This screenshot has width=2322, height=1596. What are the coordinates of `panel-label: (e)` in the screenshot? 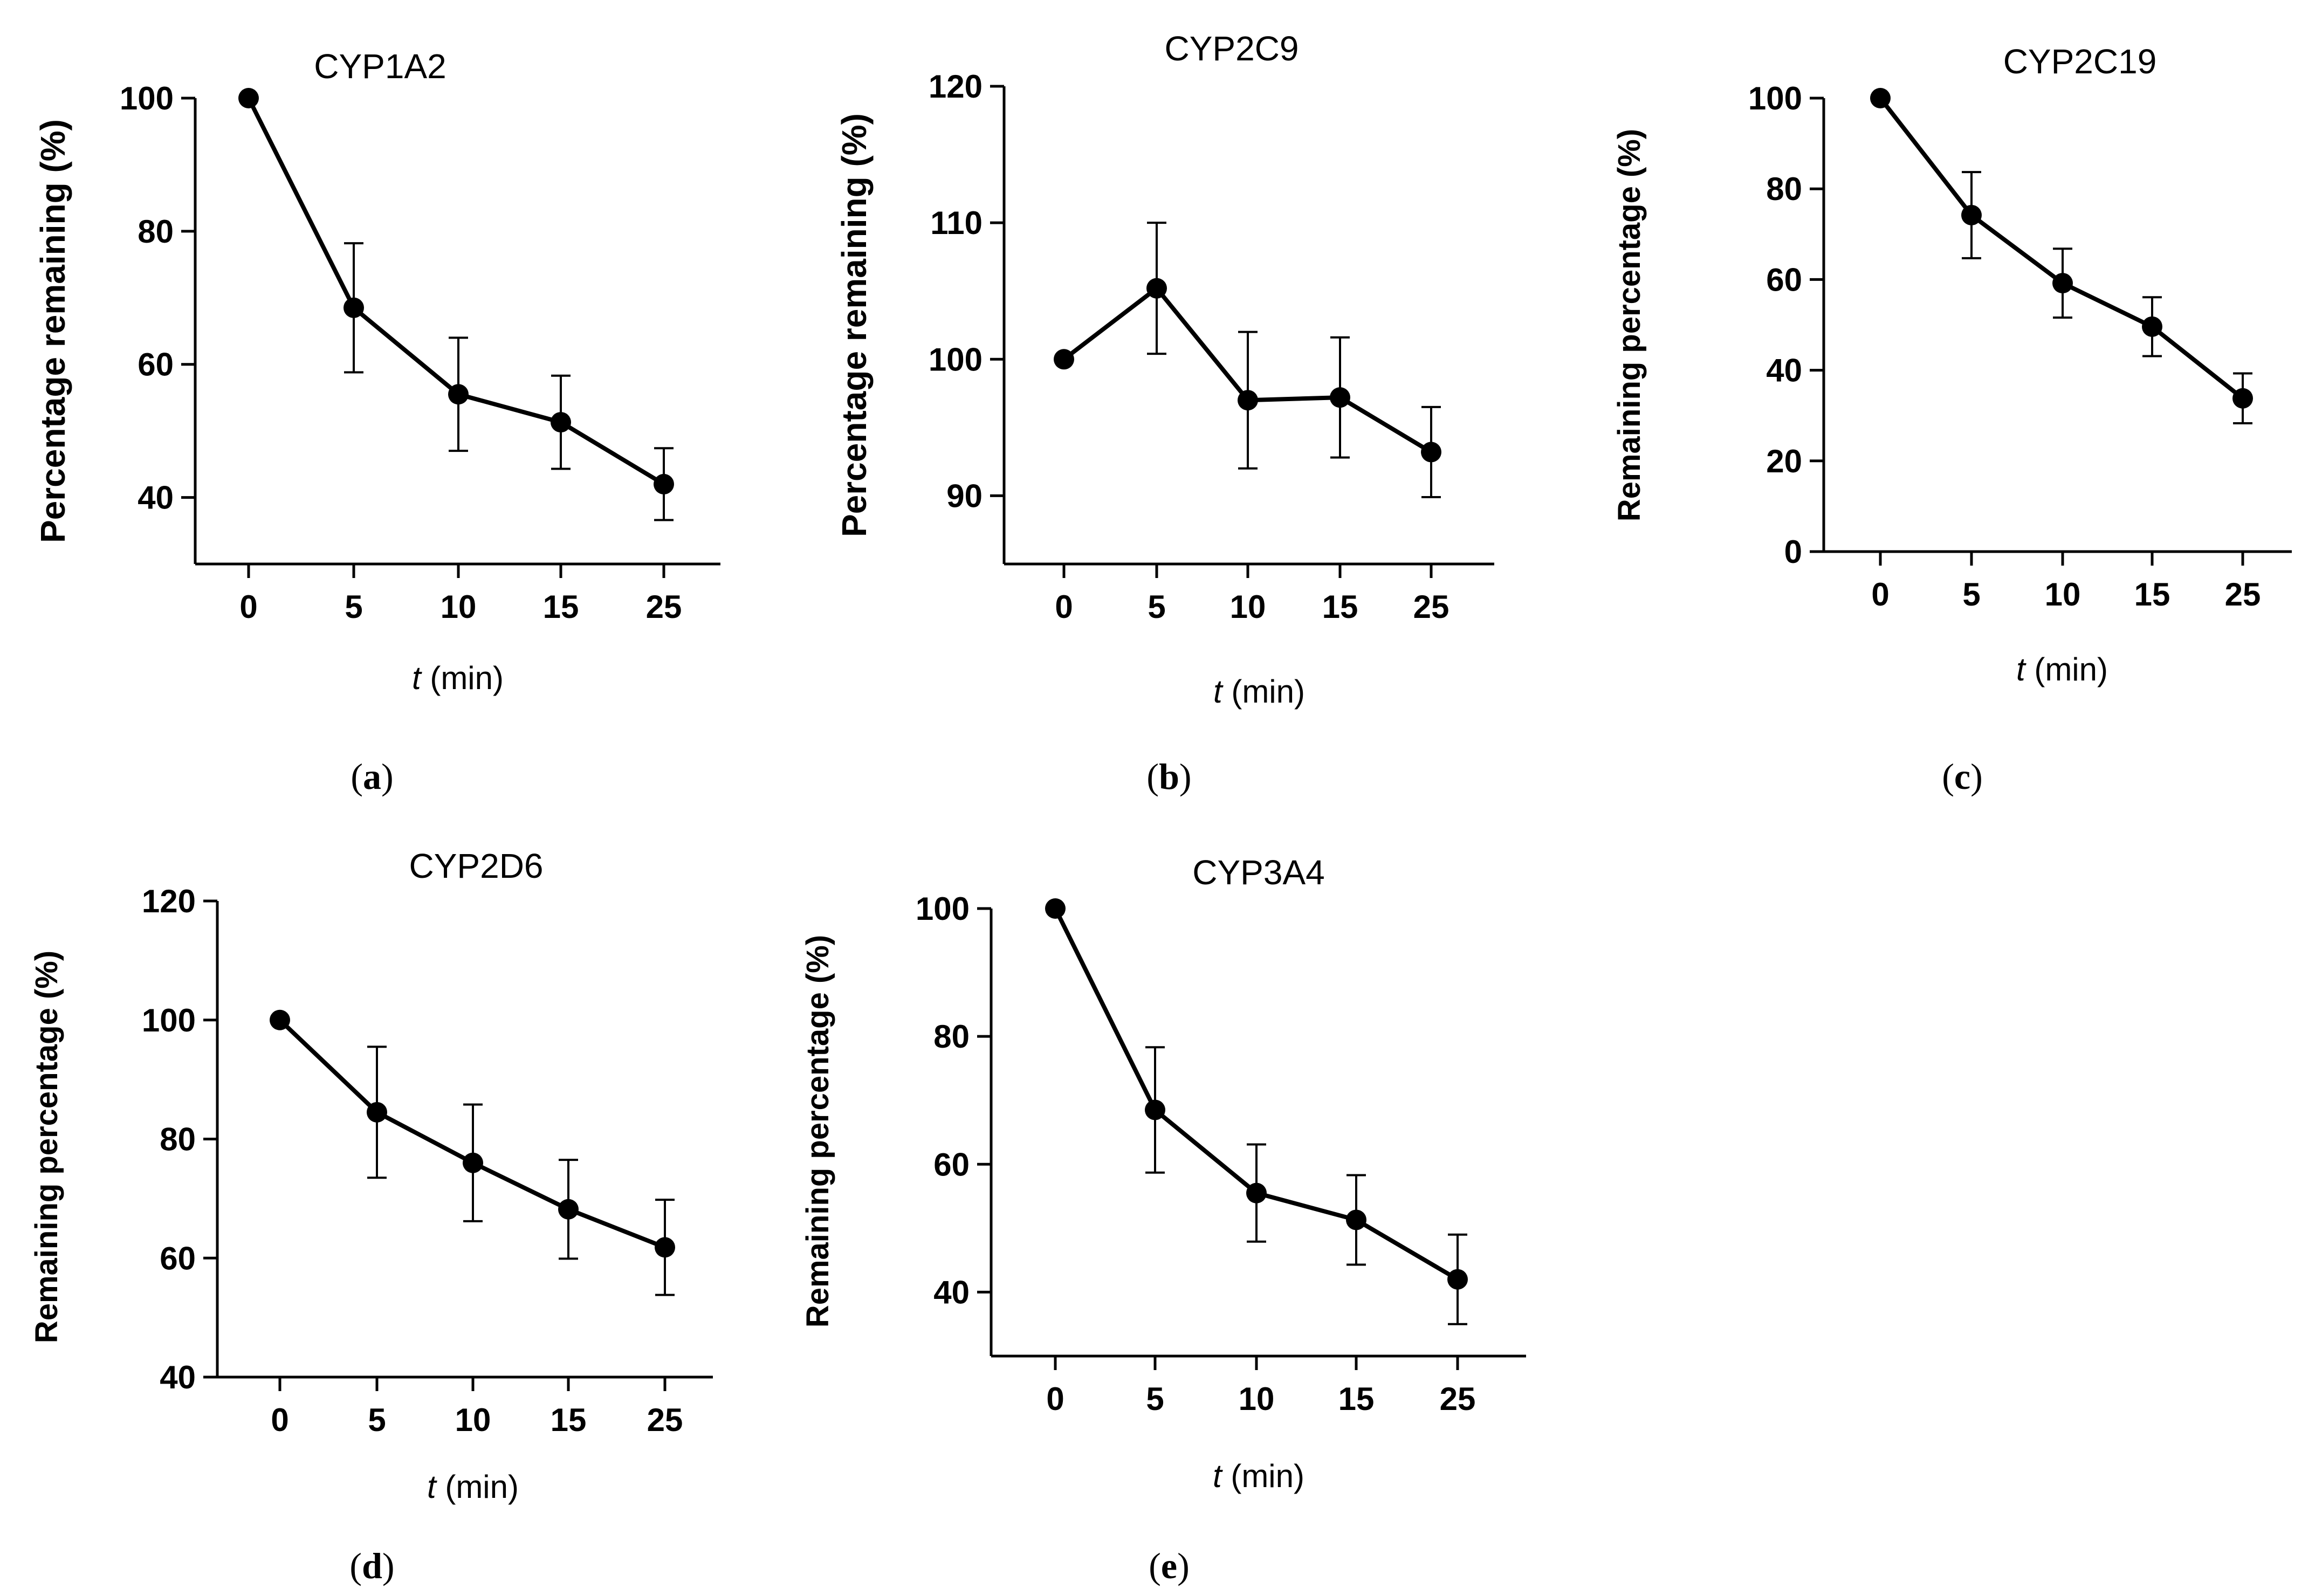 It's located at (1169, 1566).